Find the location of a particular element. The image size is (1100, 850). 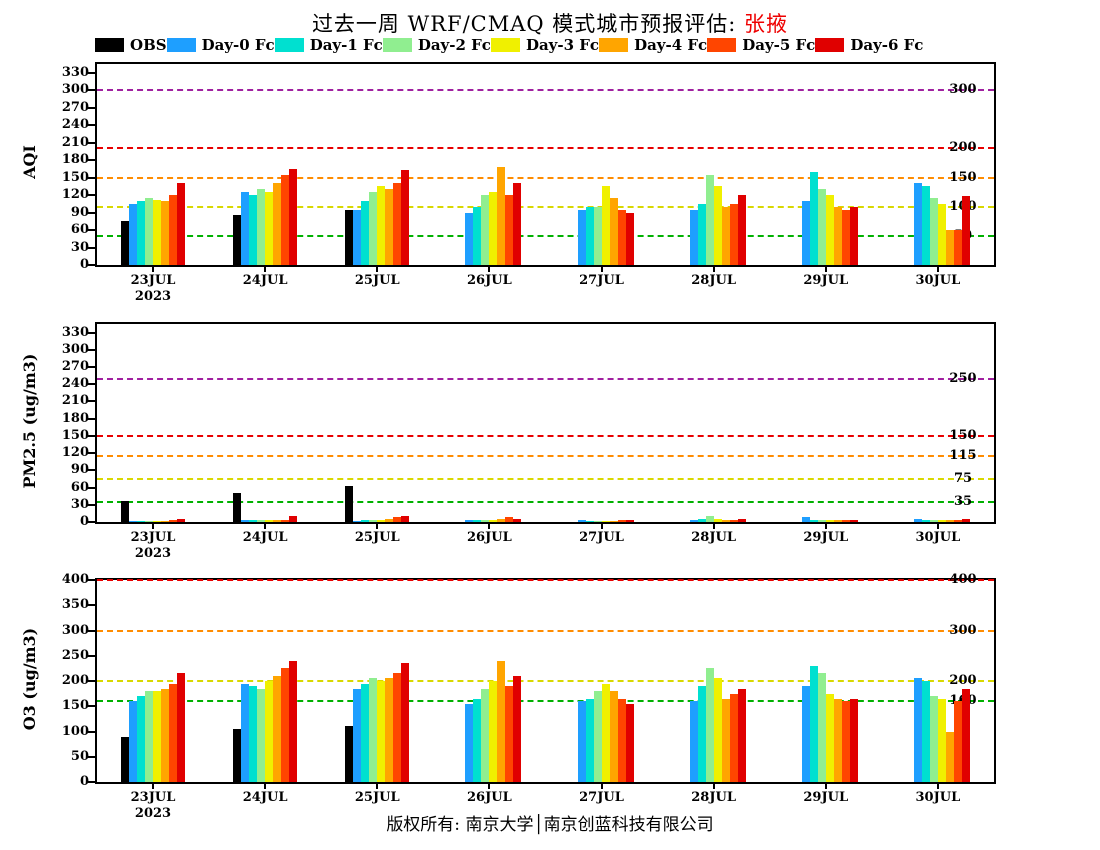

bar-day-1-fc-30jul is located at coordinates (925, 225).